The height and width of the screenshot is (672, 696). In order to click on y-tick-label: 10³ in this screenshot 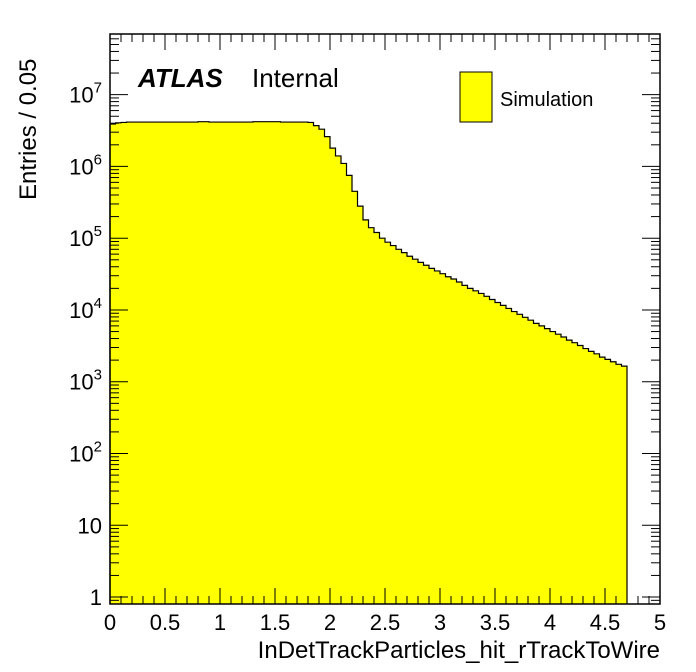, I will do `click(85, 381)`.